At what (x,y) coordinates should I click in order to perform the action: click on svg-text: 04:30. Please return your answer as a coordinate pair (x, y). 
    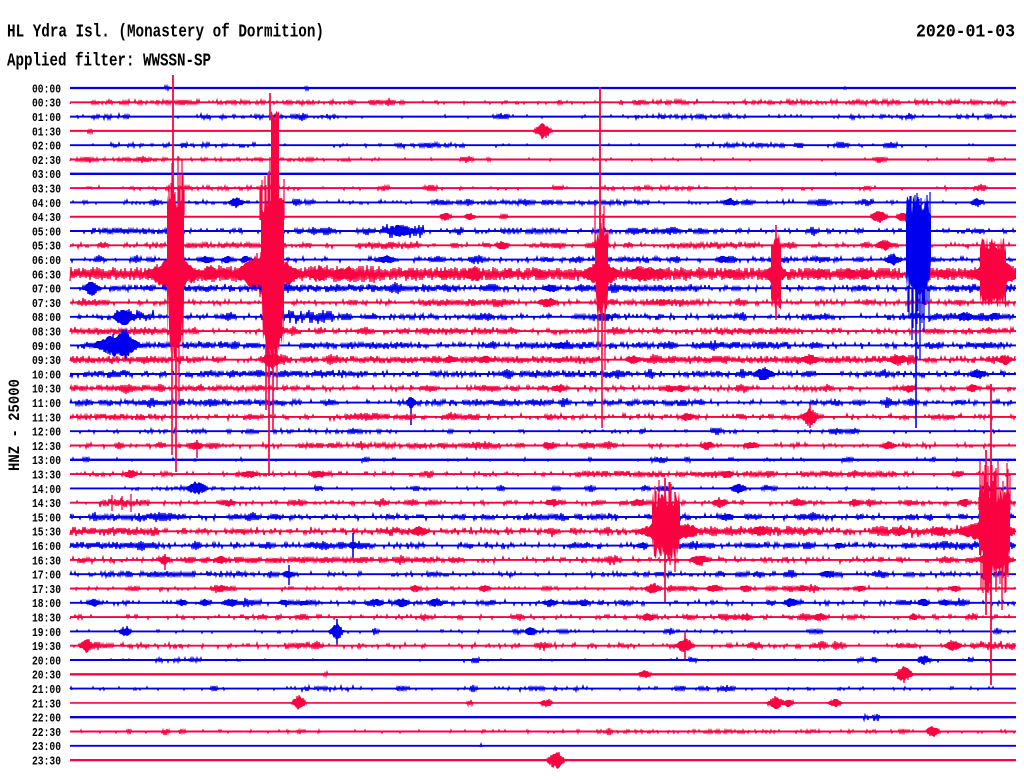
    Looking at the image, I should click on (46, 218).